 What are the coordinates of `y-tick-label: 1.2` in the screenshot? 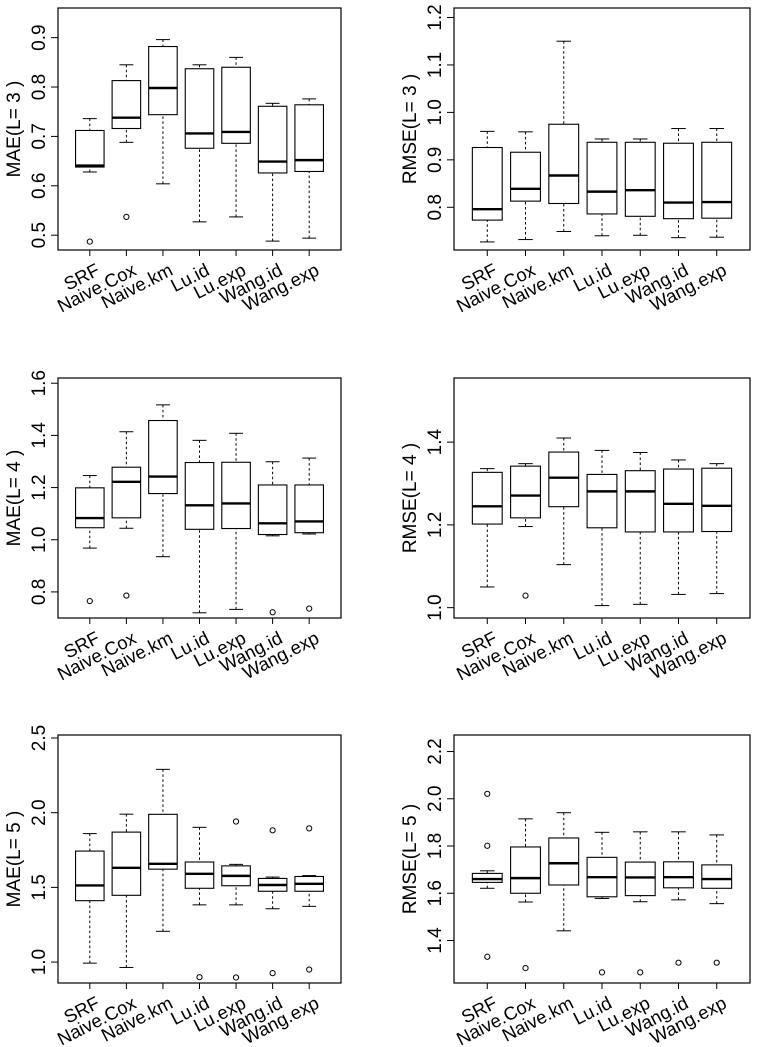 It's located at (39, 487).